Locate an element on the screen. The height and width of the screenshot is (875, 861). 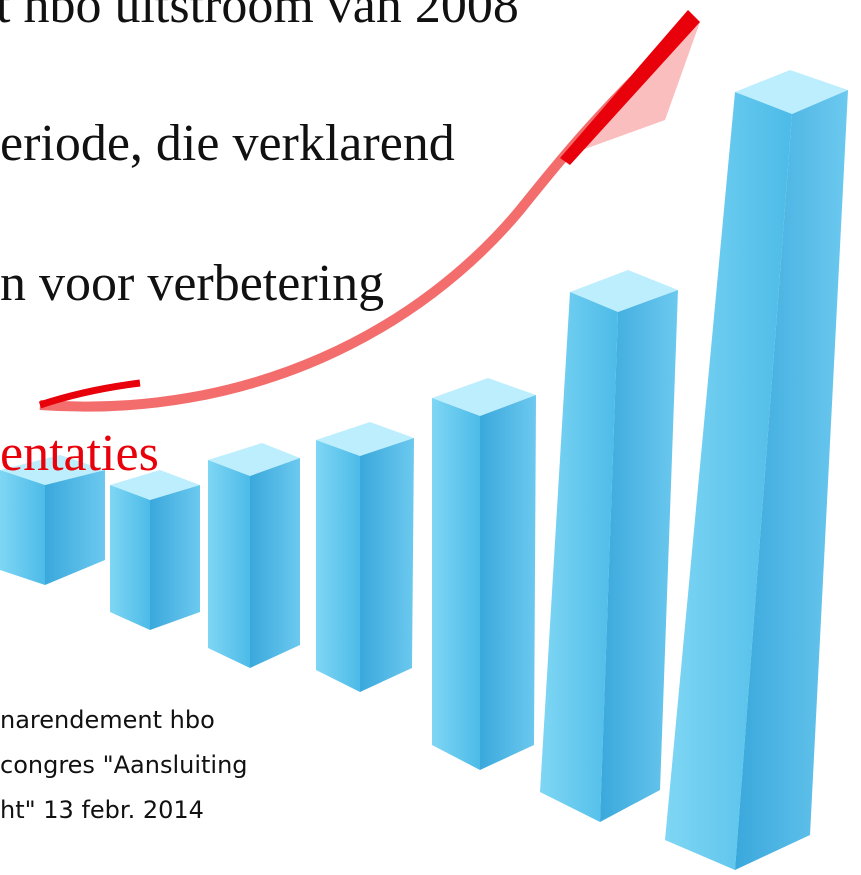
text-line: entaties is located at coordinates (79, 453).